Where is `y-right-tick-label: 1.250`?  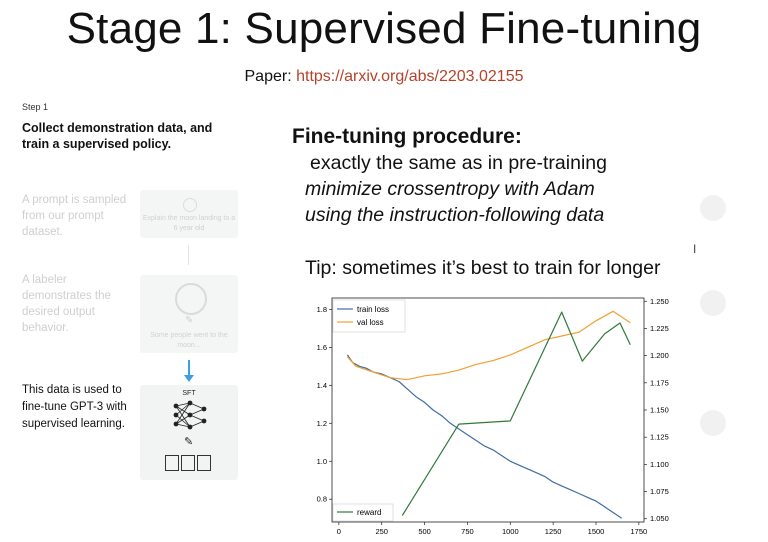
y-right-tick-label: 1.250 is located at coordinates (659, 301).